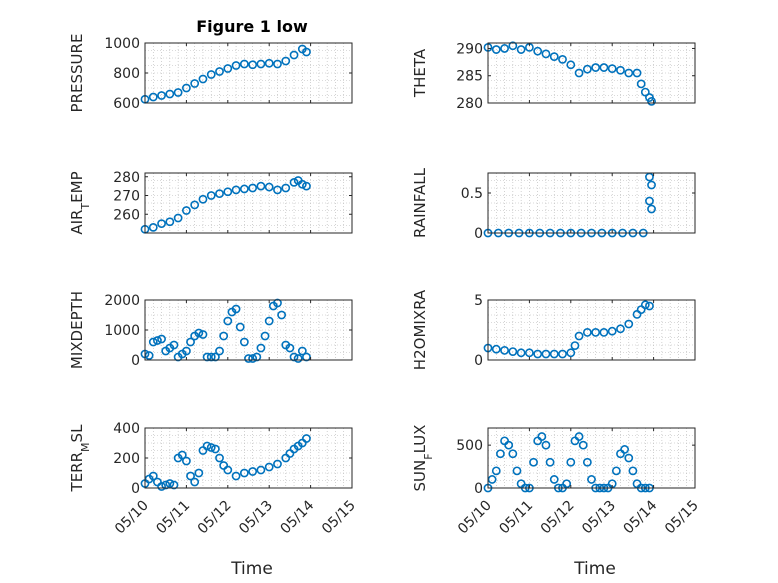 Image resolution: width=778 pixels, height=583 pixels. What do you see at coordinates (122, 44) in the screenshot?
I see `y-tick-label: 1000` at bounding box center [122, 44].